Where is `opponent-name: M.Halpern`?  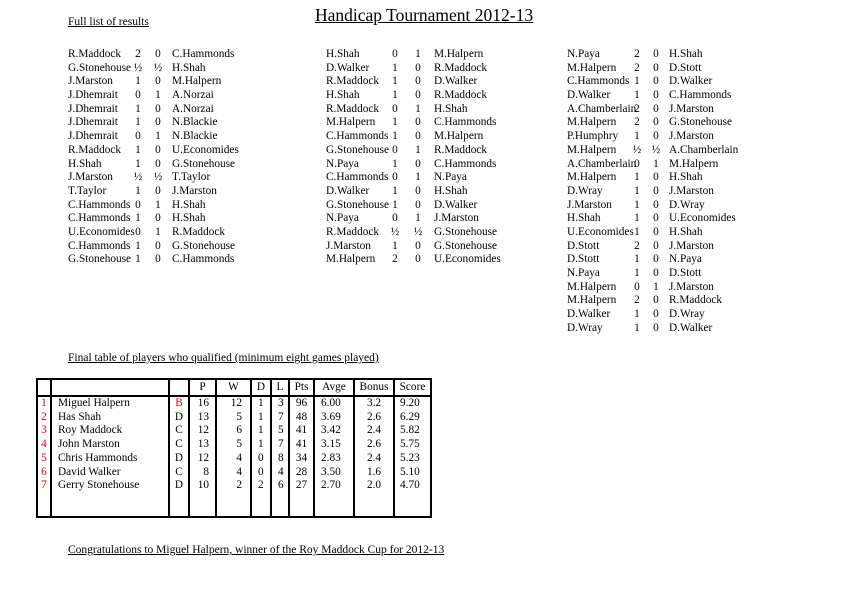
opponent-name: M.Halpern is located at coordinates (694, 163).